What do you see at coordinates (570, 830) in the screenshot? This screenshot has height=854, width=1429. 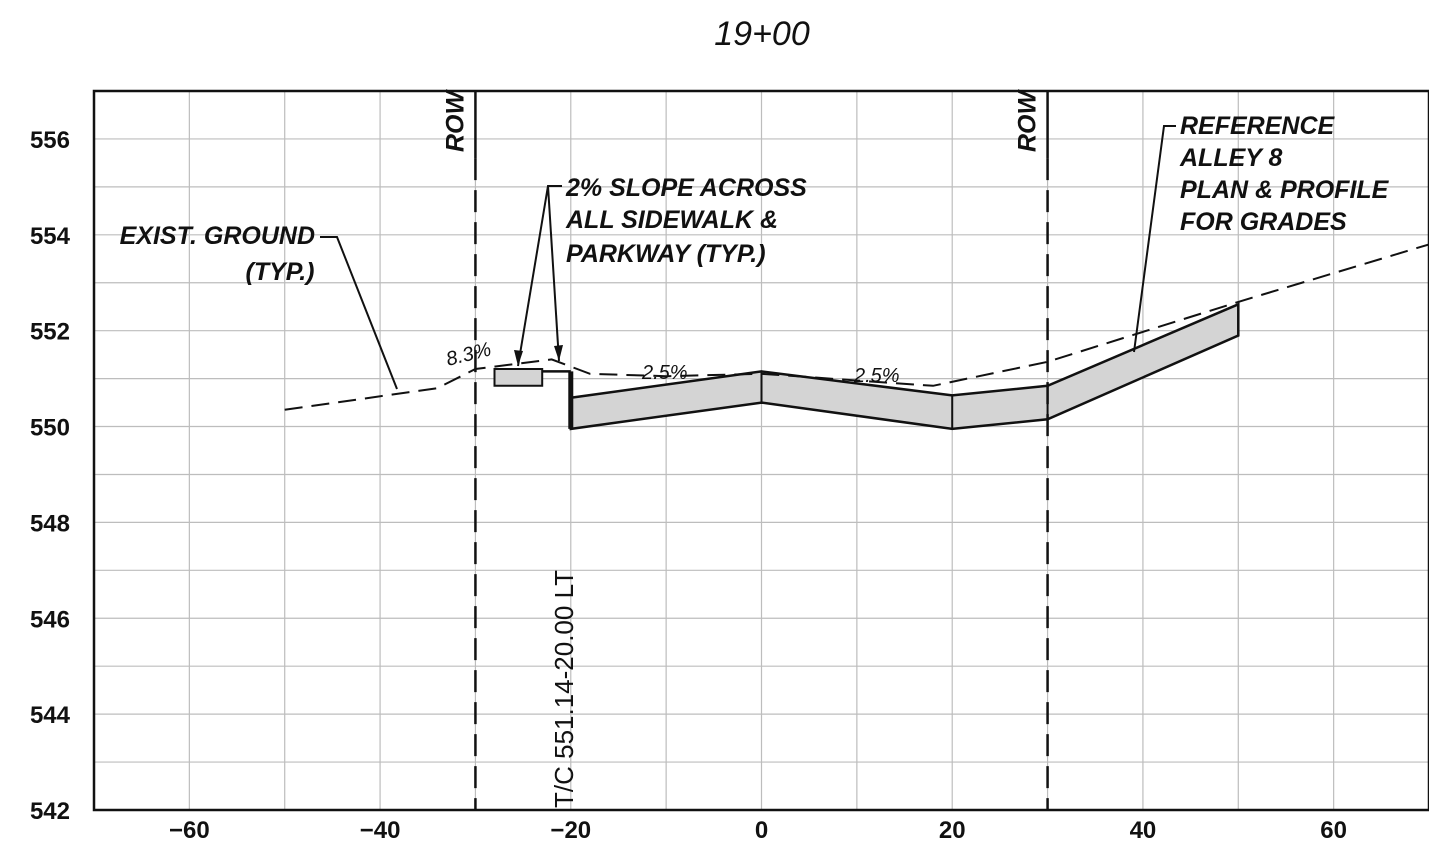 I see `x-tick-label: −20` at bounding box center [570, 830].